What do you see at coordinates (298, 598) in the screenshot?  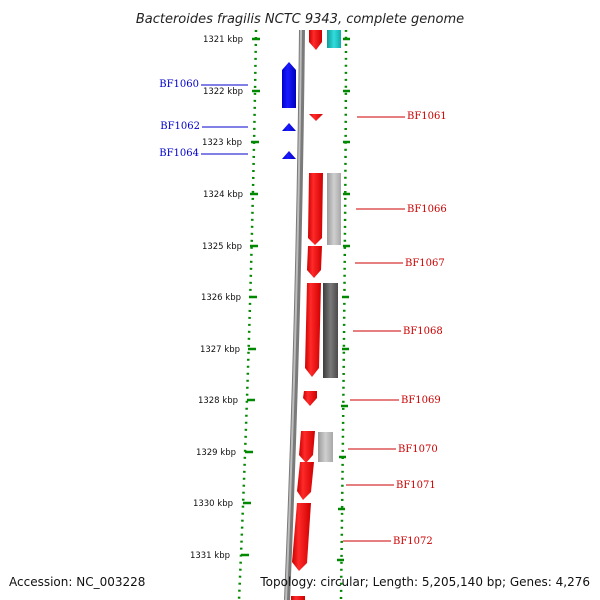 I see `gene-bottom-partial` at bounding box center [298, 598].